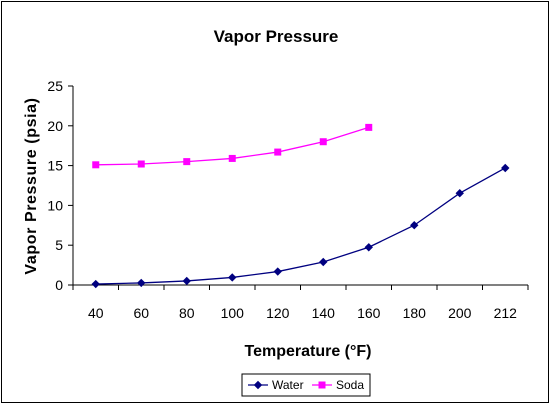  I want to click on series-soda, so click(232, 146).